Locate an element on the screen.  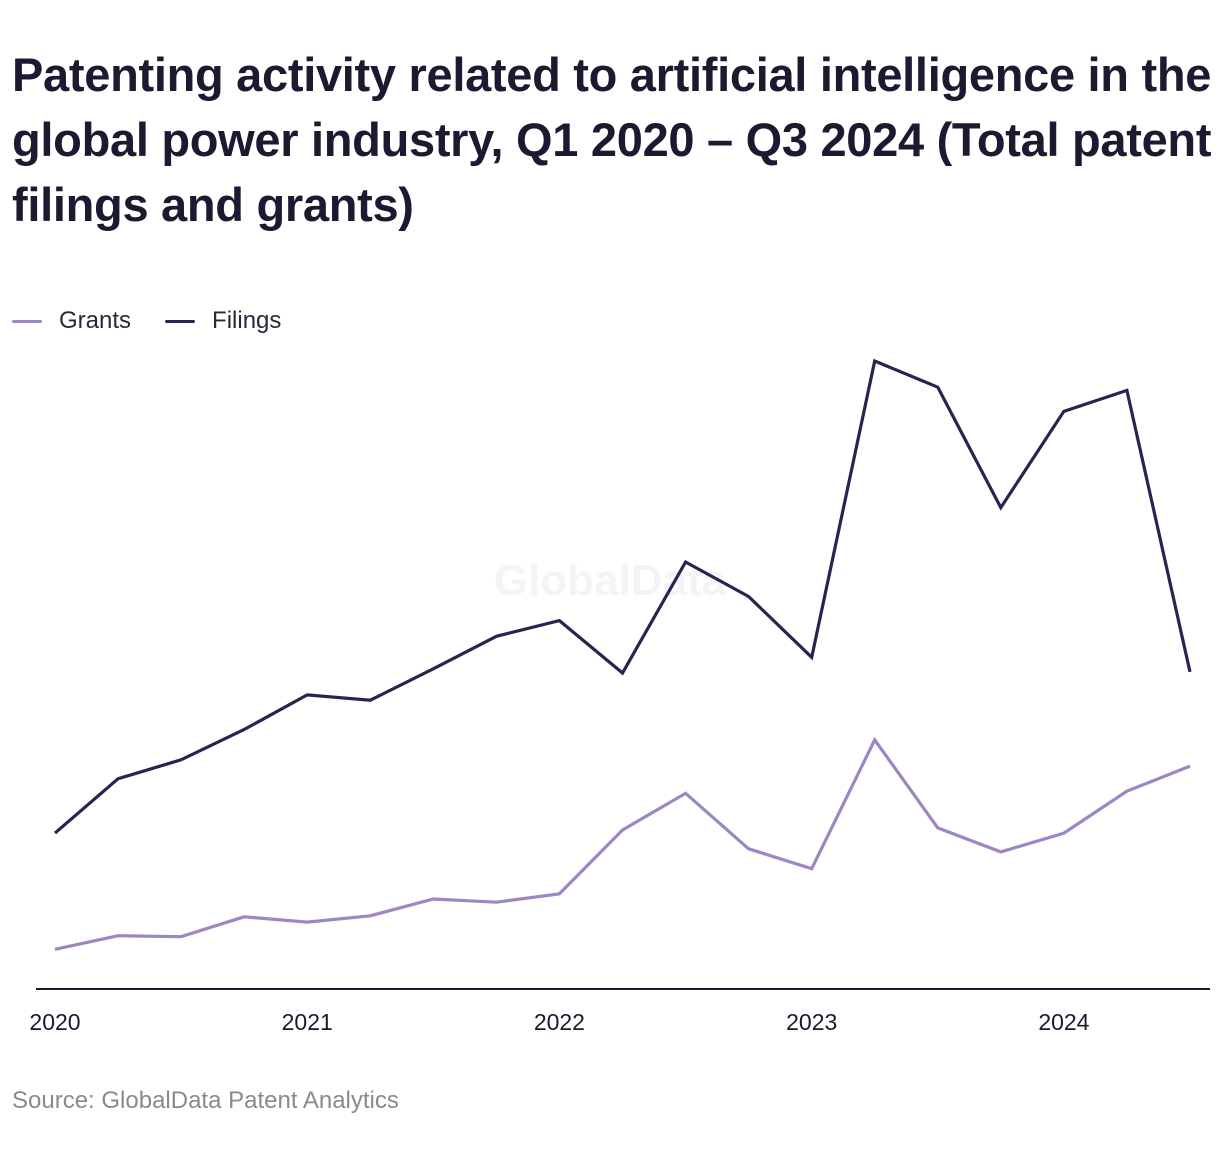
x-tick-label: 2022 is located at coordinates (559, 1022).